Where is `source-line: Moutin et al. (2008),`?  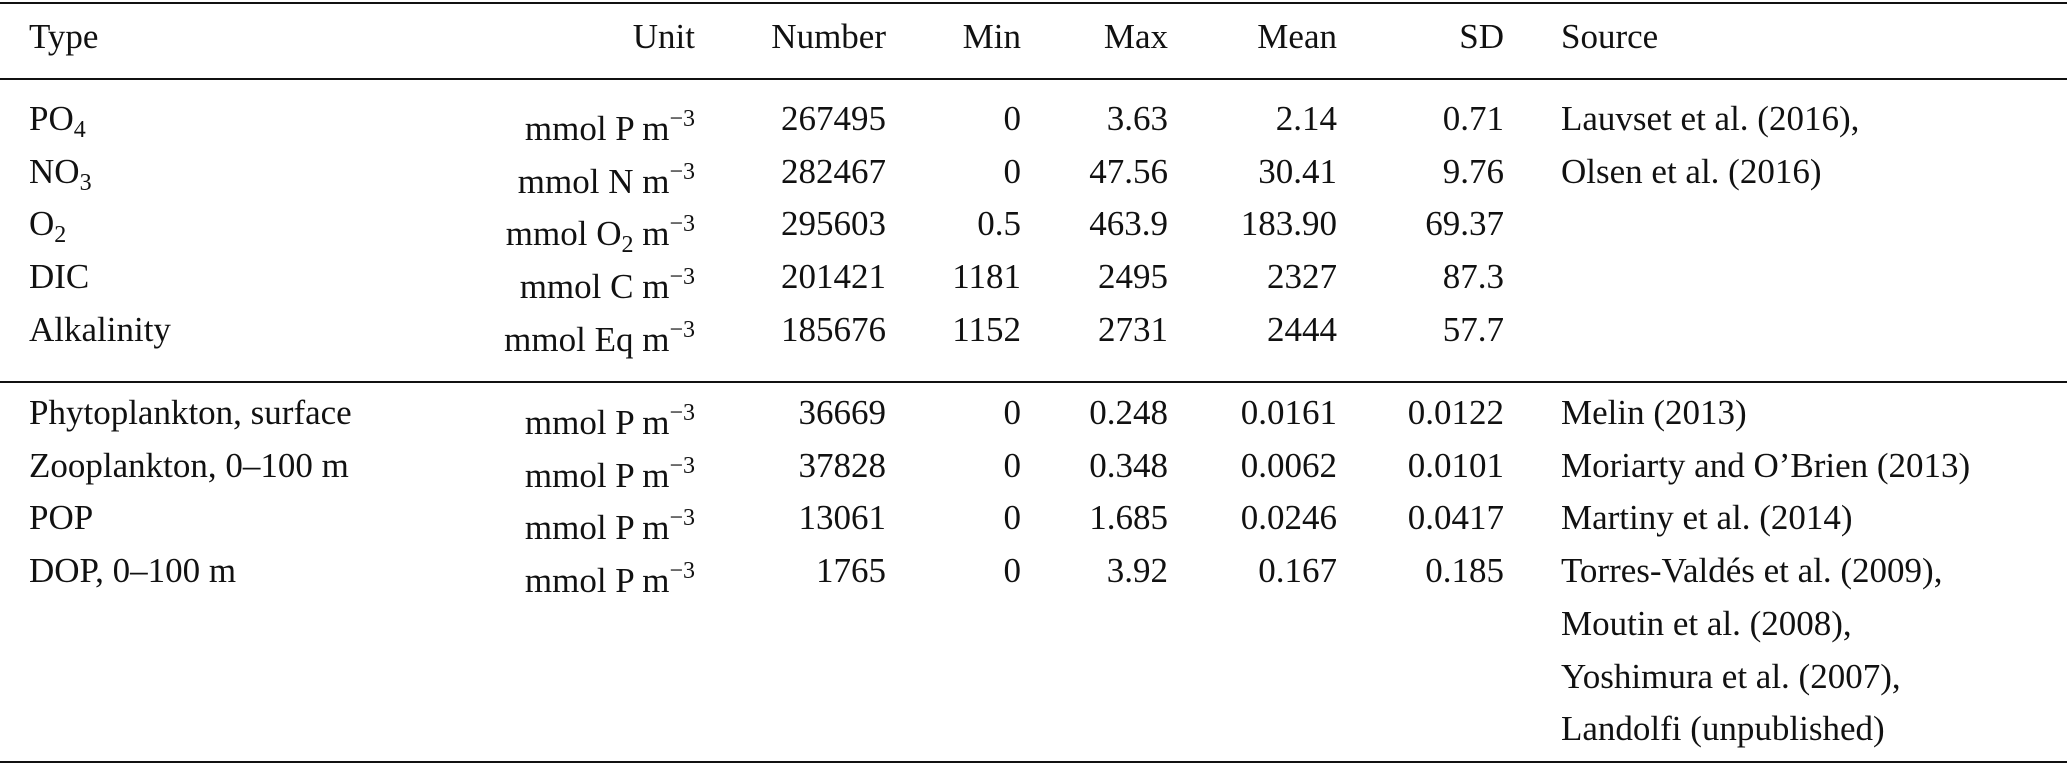 source-line: Moutin et al. (2008), is located at coordinates (1706, 623).